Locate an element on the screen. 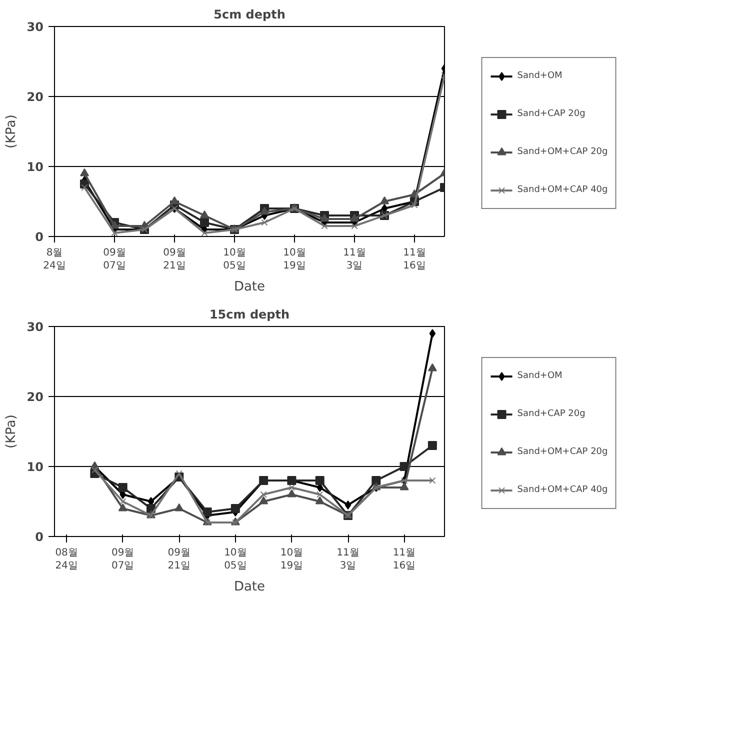 The height and width of the screenshot is (743, 746). x-tick-label: 08월 24일 is located at coordinates (66, 560).